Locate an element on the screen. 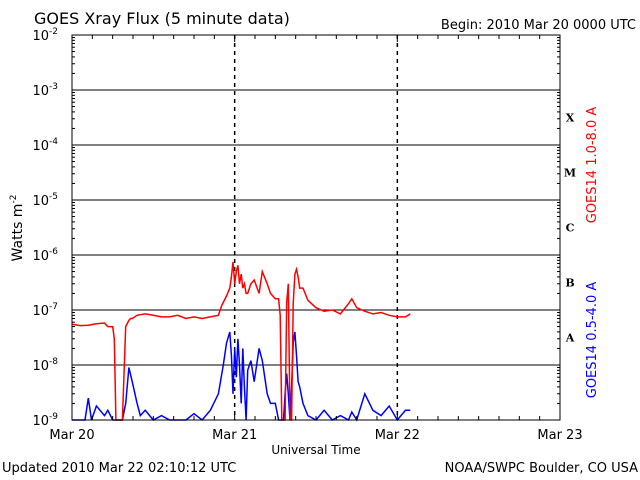 This screenshot has height=480, width=640. y-tick-label: 10⁻⁶ is located at coordinates (45, 255).